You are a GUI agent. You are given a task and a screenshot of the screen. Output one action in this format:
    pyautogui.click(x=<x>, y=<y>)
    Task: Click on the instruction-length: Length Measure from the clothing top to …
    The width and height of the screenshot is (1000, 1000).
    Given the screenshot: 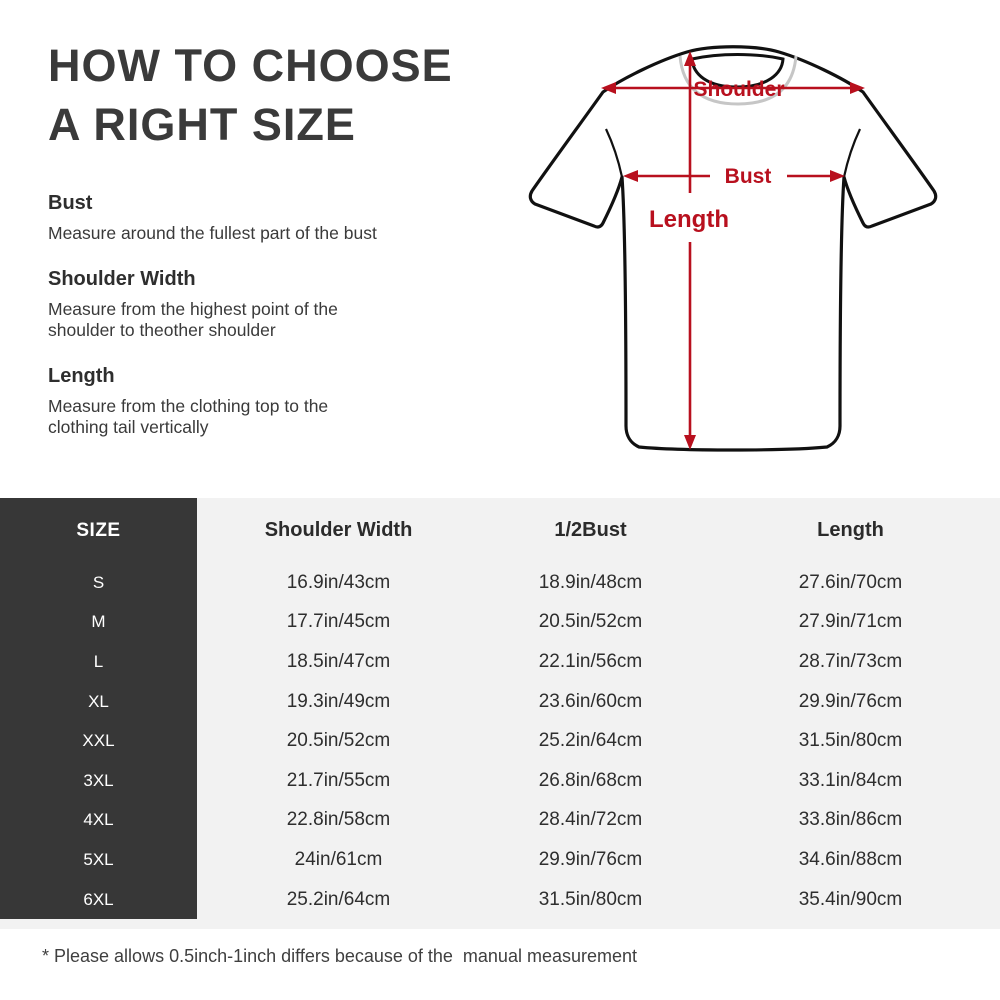 What is the action you would take?
    pyautogui.click(x=258, y=402)
    